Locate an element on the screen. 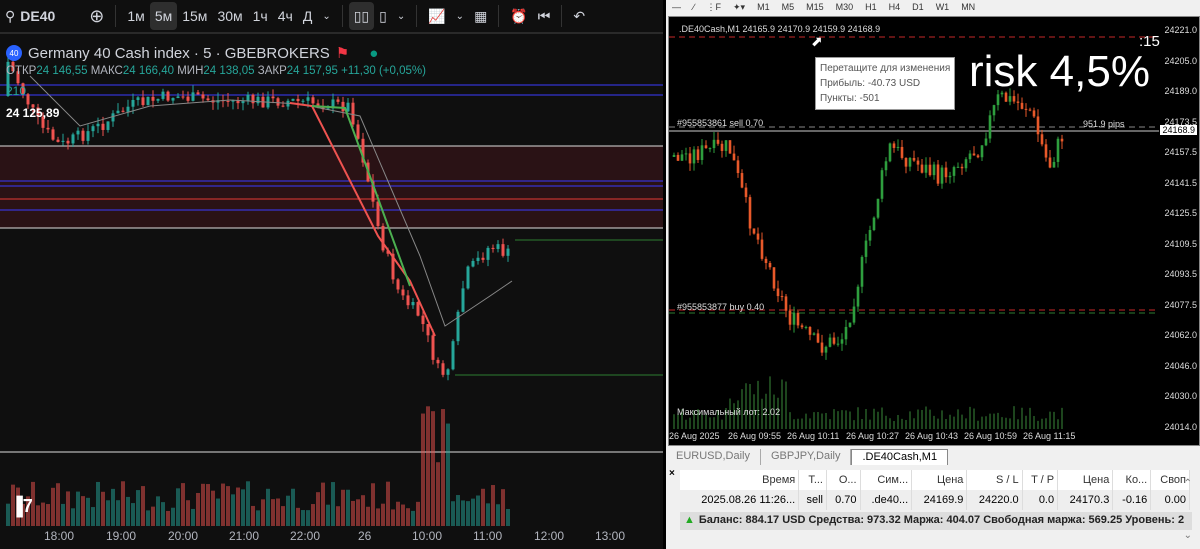 The width and height of the screenshot is (1200, 549). scroll-down-icon: ⌄ is located at coordinates (1187, 535).